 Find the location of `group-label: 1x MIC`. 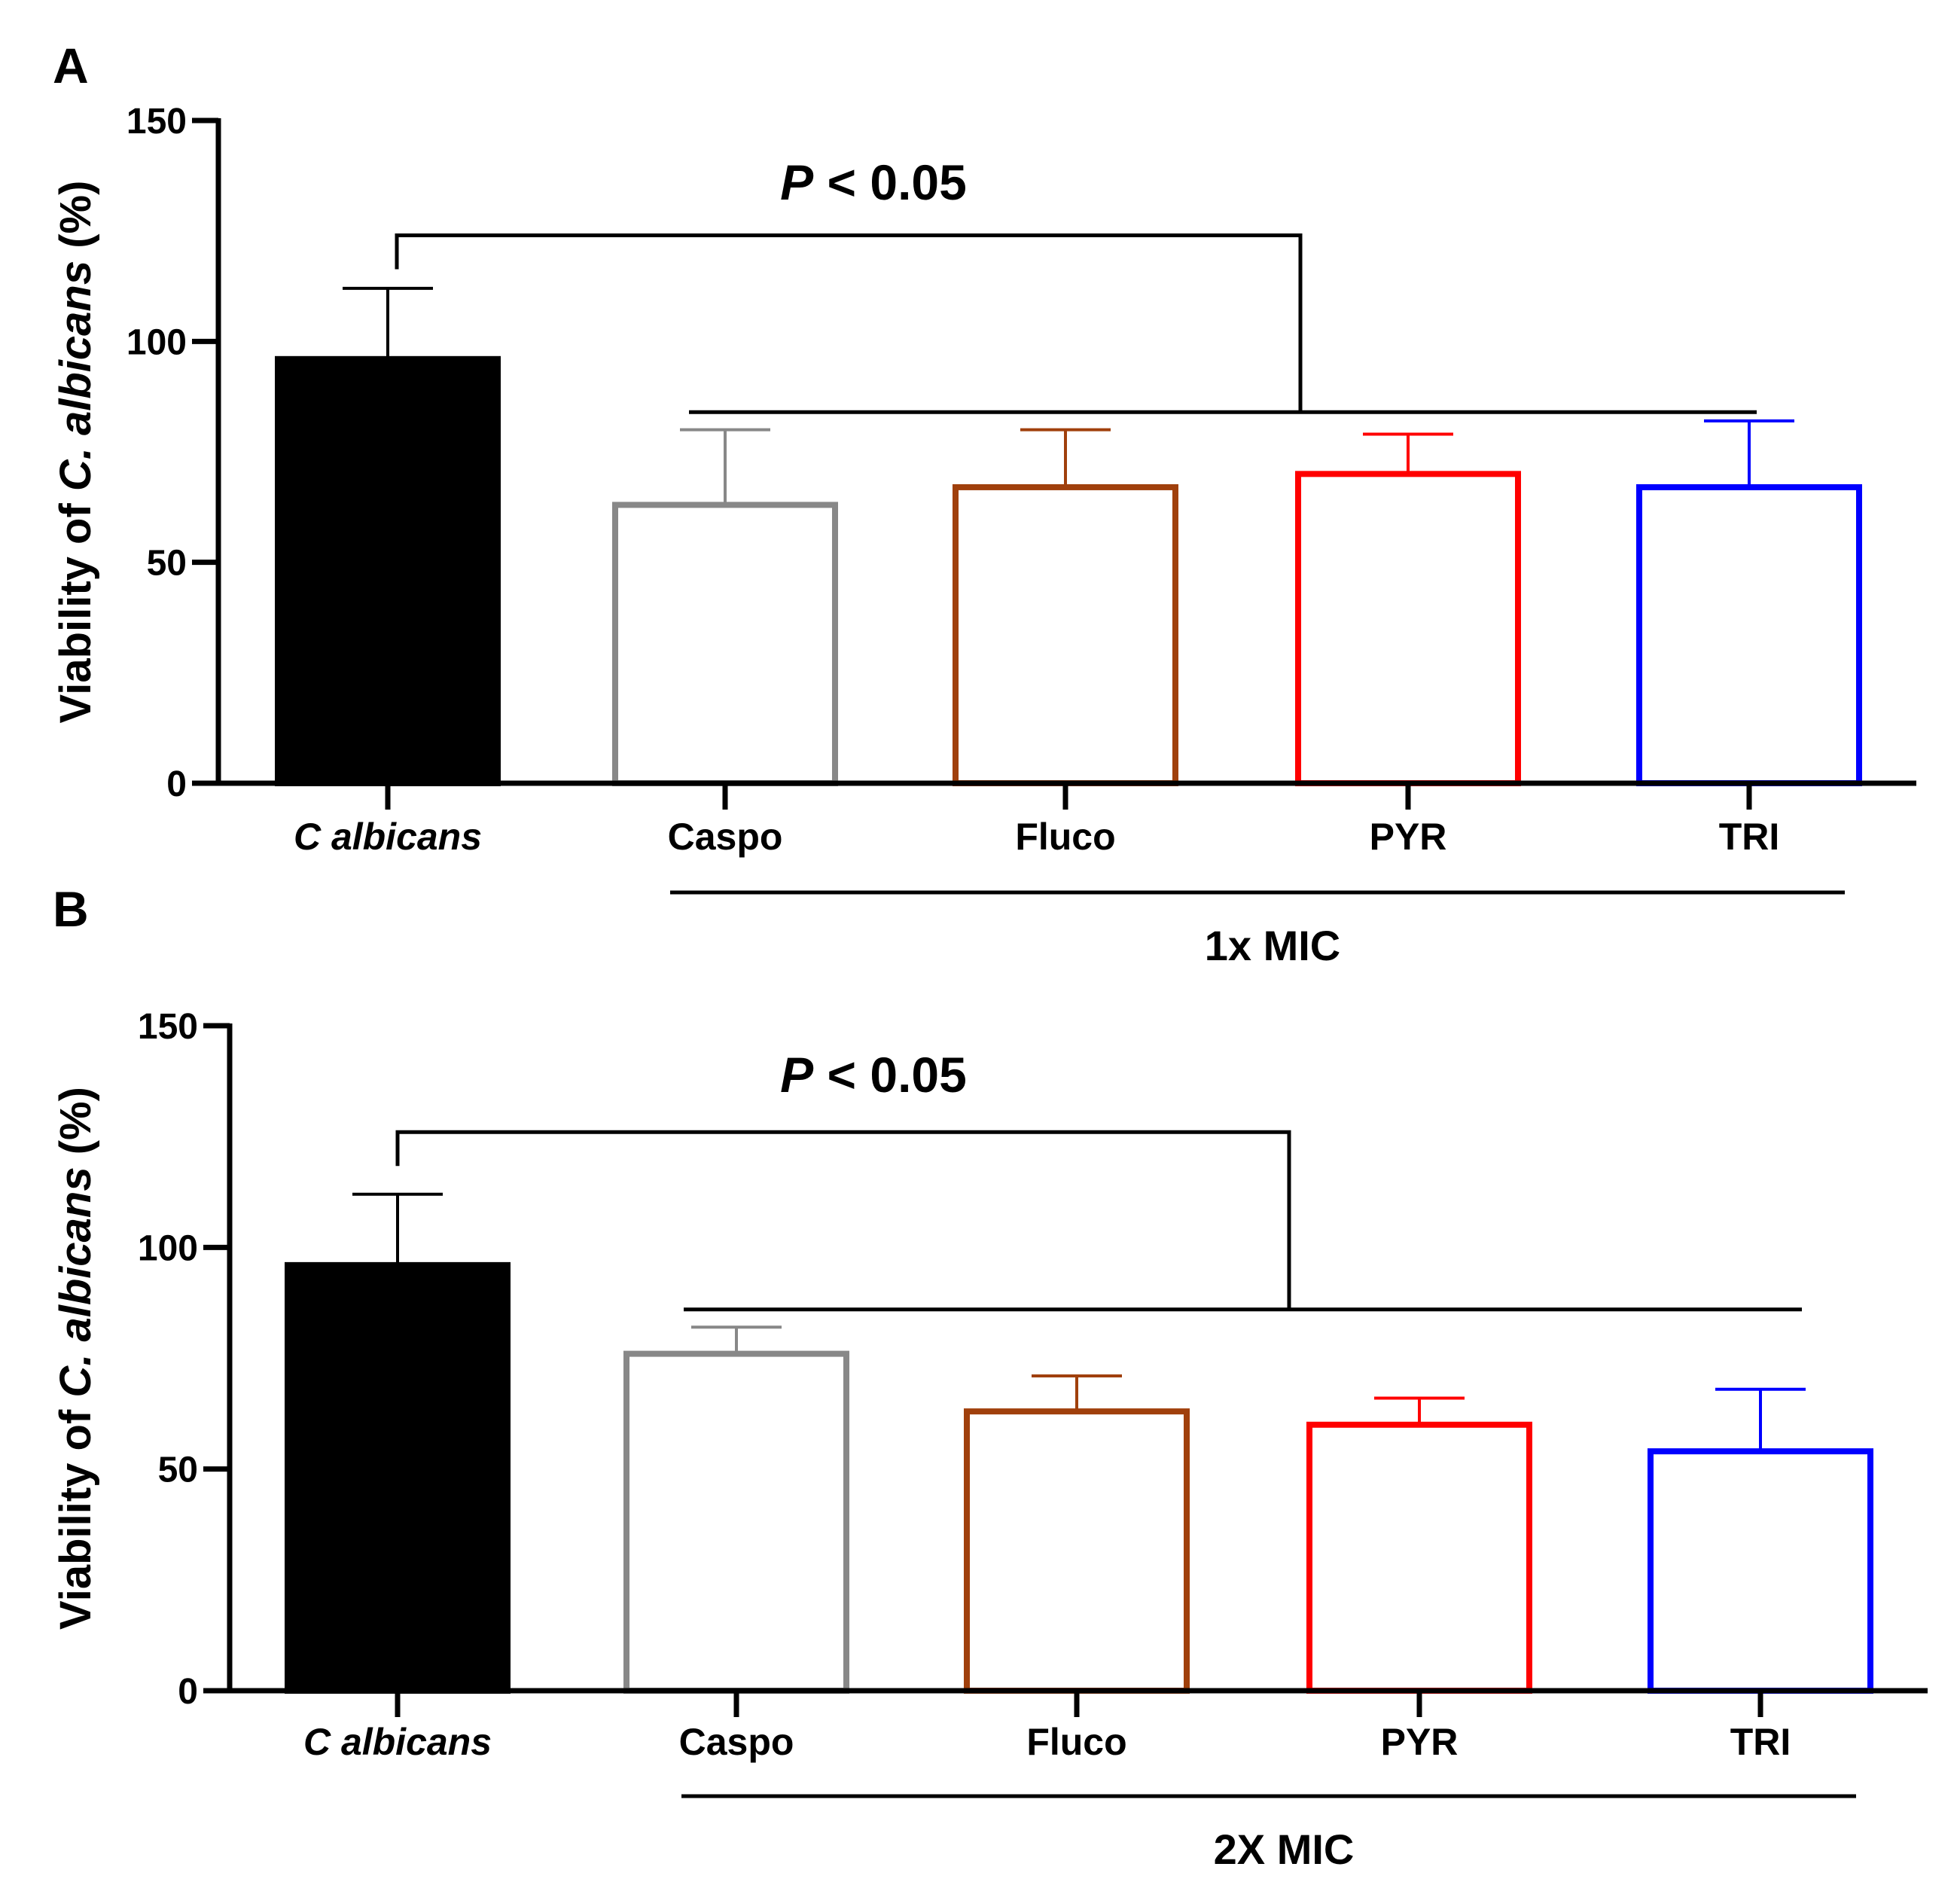

group-label: 1x MIC is located at coordinates (1273, 945).